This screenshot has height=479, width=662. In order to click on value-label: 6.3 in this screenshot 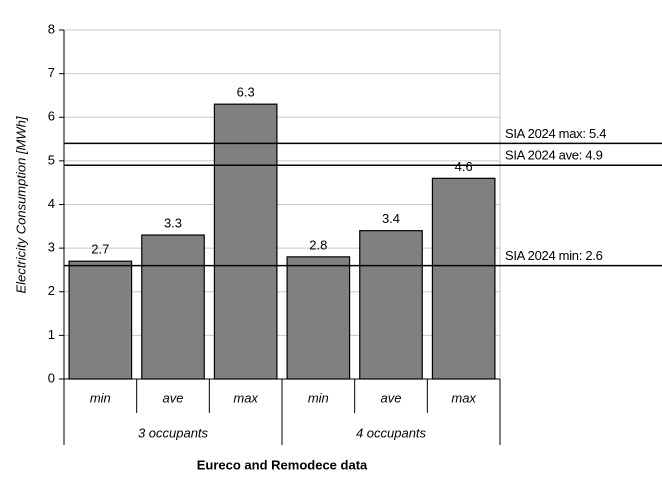, I will do `click(246, 92)`.